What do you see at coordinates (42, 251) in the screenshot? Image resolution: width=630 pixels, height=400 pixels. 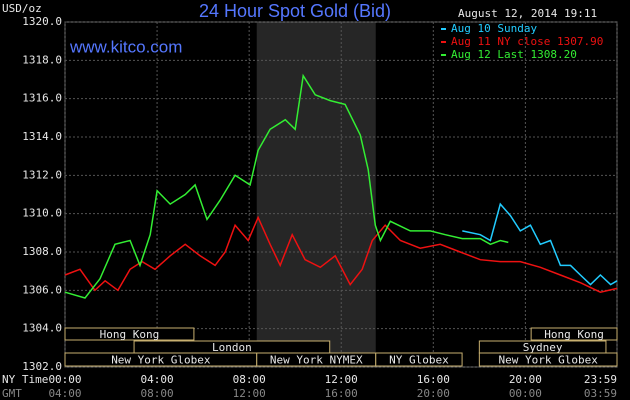 I see `y-tick-label: 1308.0` at bounding box center [42, 251].